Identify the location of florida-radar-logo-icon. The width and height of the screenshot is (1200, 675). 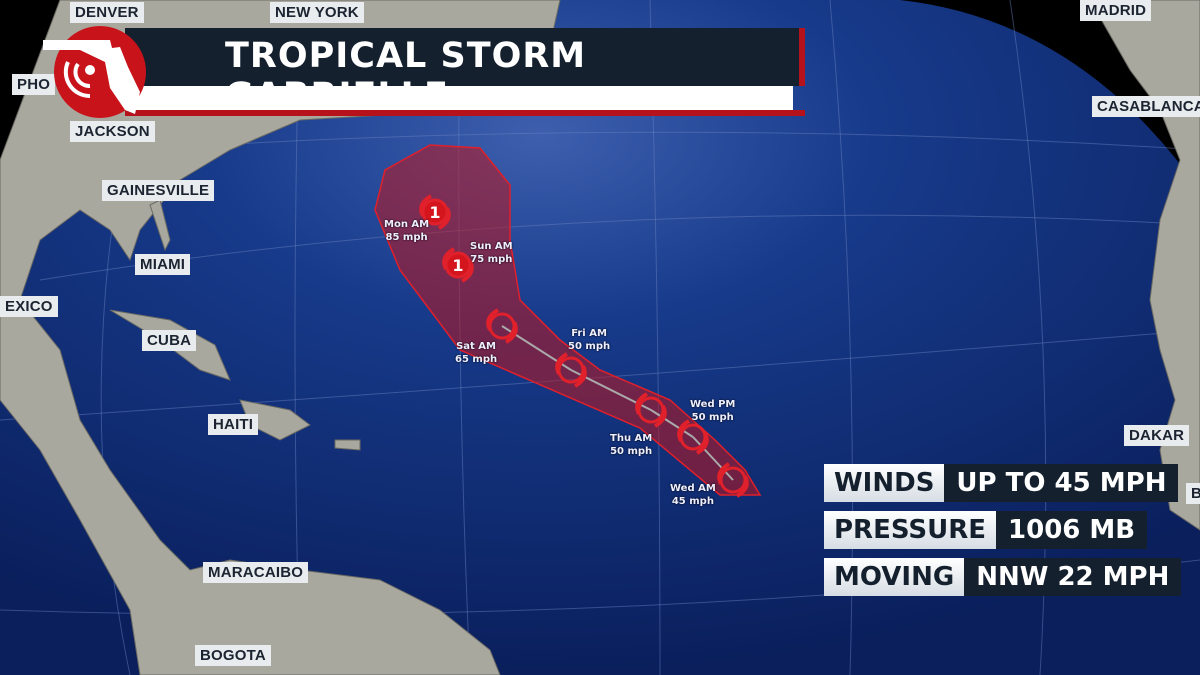
(94, 72).